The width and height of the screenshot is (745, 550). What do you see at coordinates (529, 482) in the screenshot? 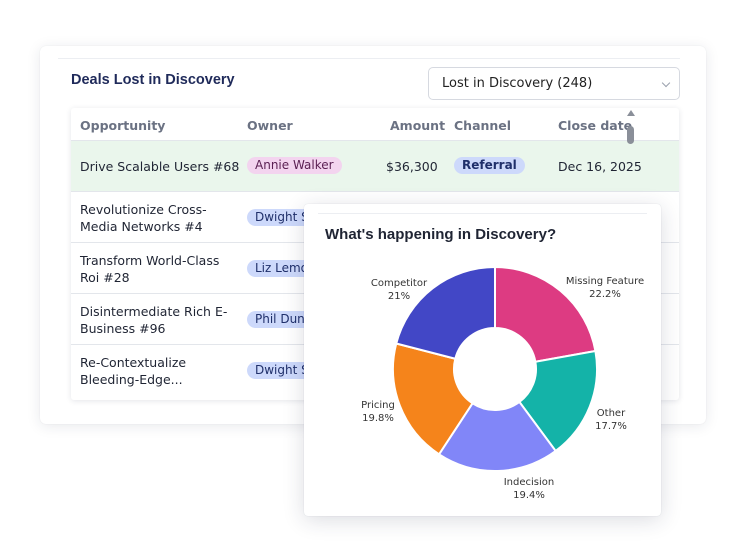
I see `slice-label: Indecision` at bounding box center [529, 482].